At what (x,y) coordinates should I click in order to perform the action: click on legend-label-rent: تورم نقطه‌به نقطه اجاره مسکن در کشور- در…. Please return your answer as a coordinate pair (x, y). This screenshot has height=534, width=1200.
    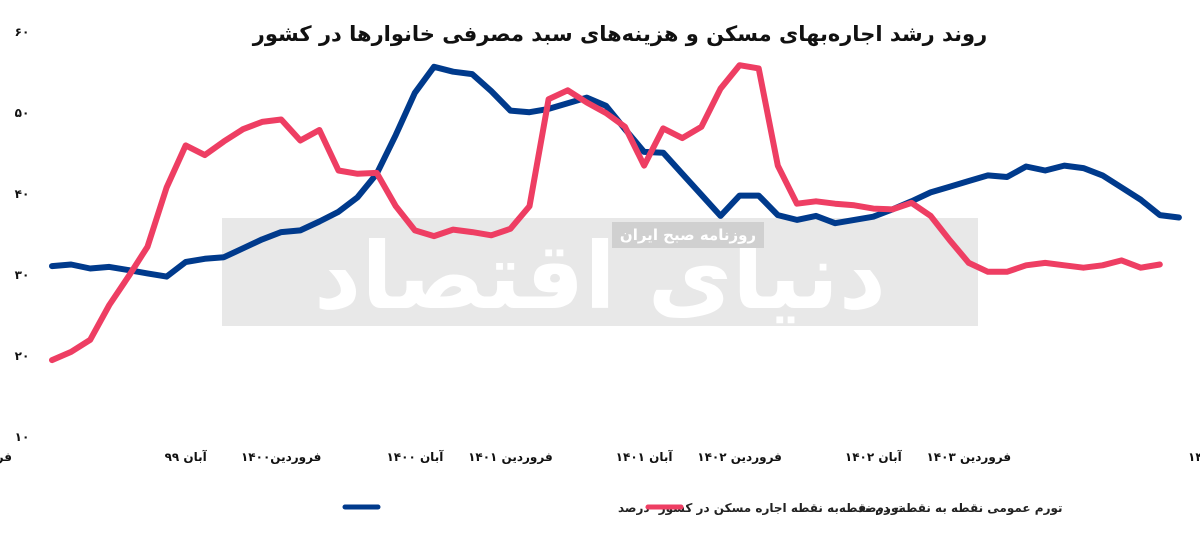
    Looking at the image, I should click on (760, 508).